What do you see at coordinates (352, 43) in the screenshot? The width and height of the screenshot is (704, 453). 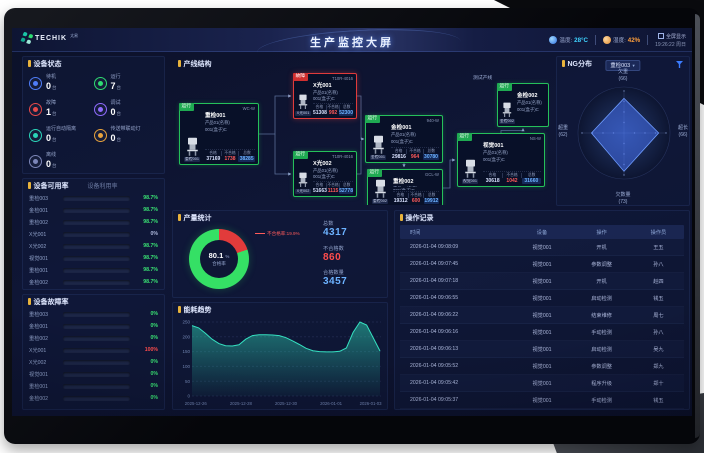 I see `page-title: 生产监控大屏` at bounding box center [352, 43].